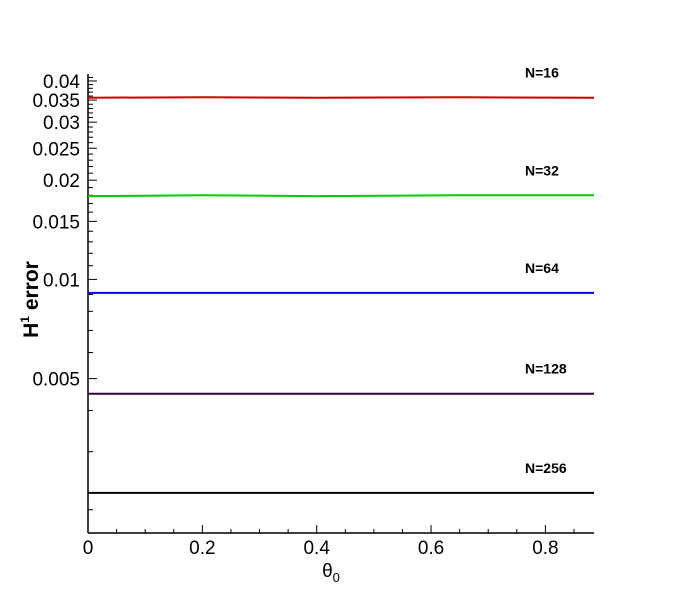 The width and height of the screenshot is (676, 601). Describe the element at coordinates (56, 380) in the screenshot. I see `y-tick-label: 0.005` at that location.